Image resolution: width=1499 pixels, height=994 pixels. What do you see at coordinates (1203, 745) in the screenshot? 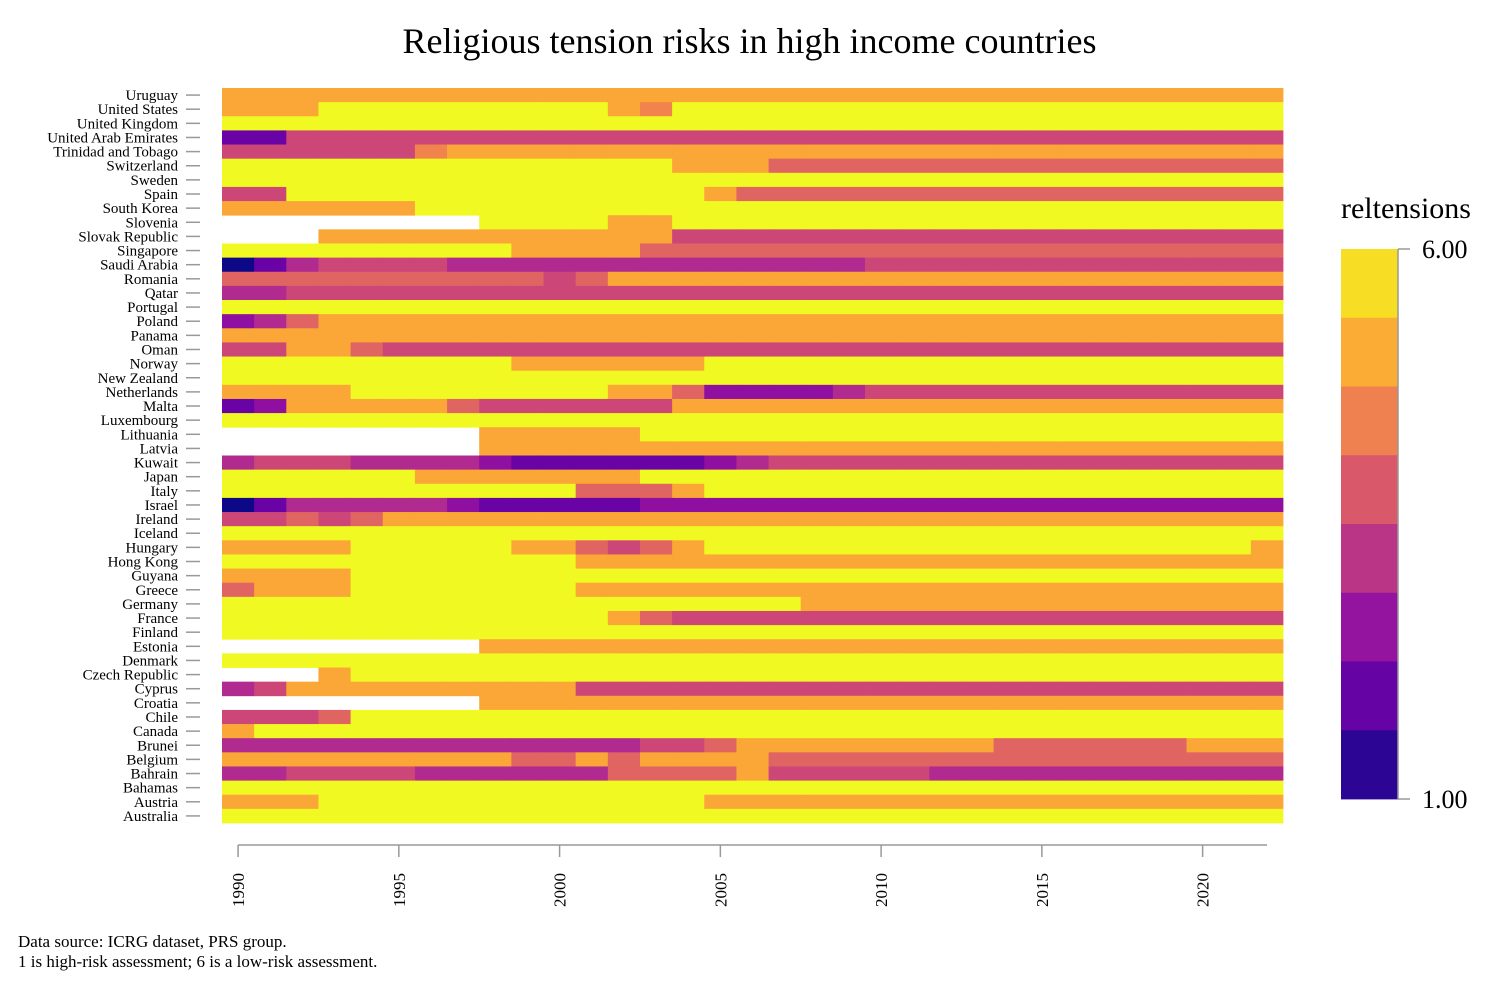
I see `heatmap-cell-brunei-2020` at bounding box center [1203, 745].